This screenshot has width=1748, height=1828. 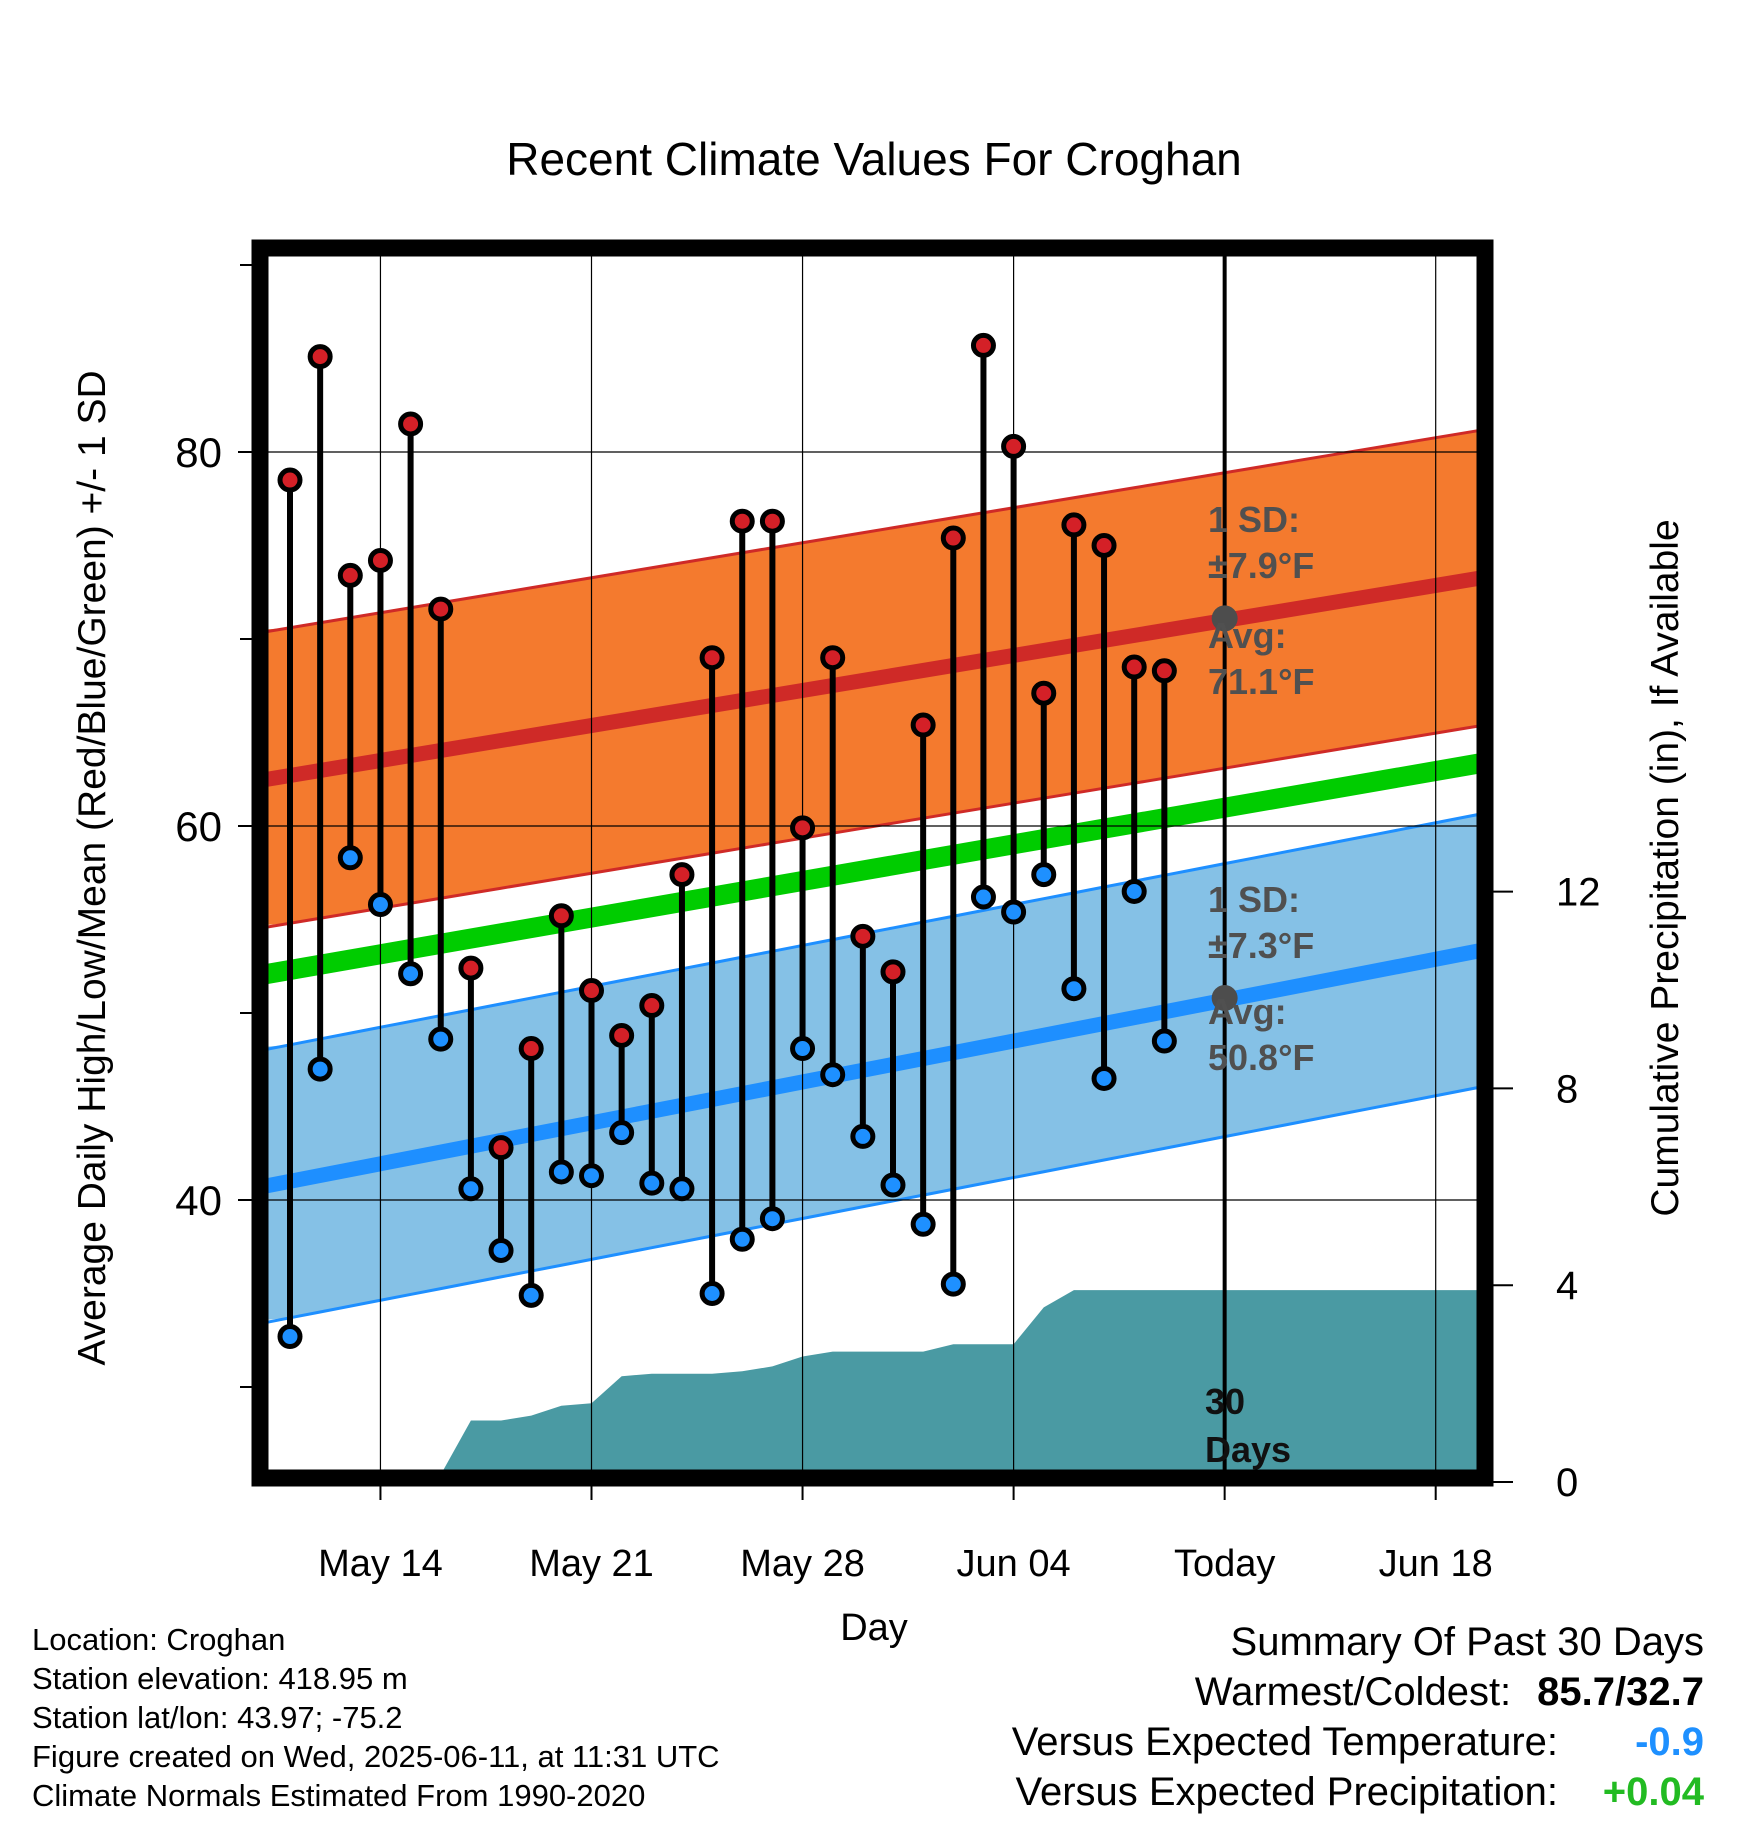 What do you see at coordinates (873, 159) in the screenshot?
I see `chart-title: Recent Climate Values For Croghan` at bounding box center [873, 159].